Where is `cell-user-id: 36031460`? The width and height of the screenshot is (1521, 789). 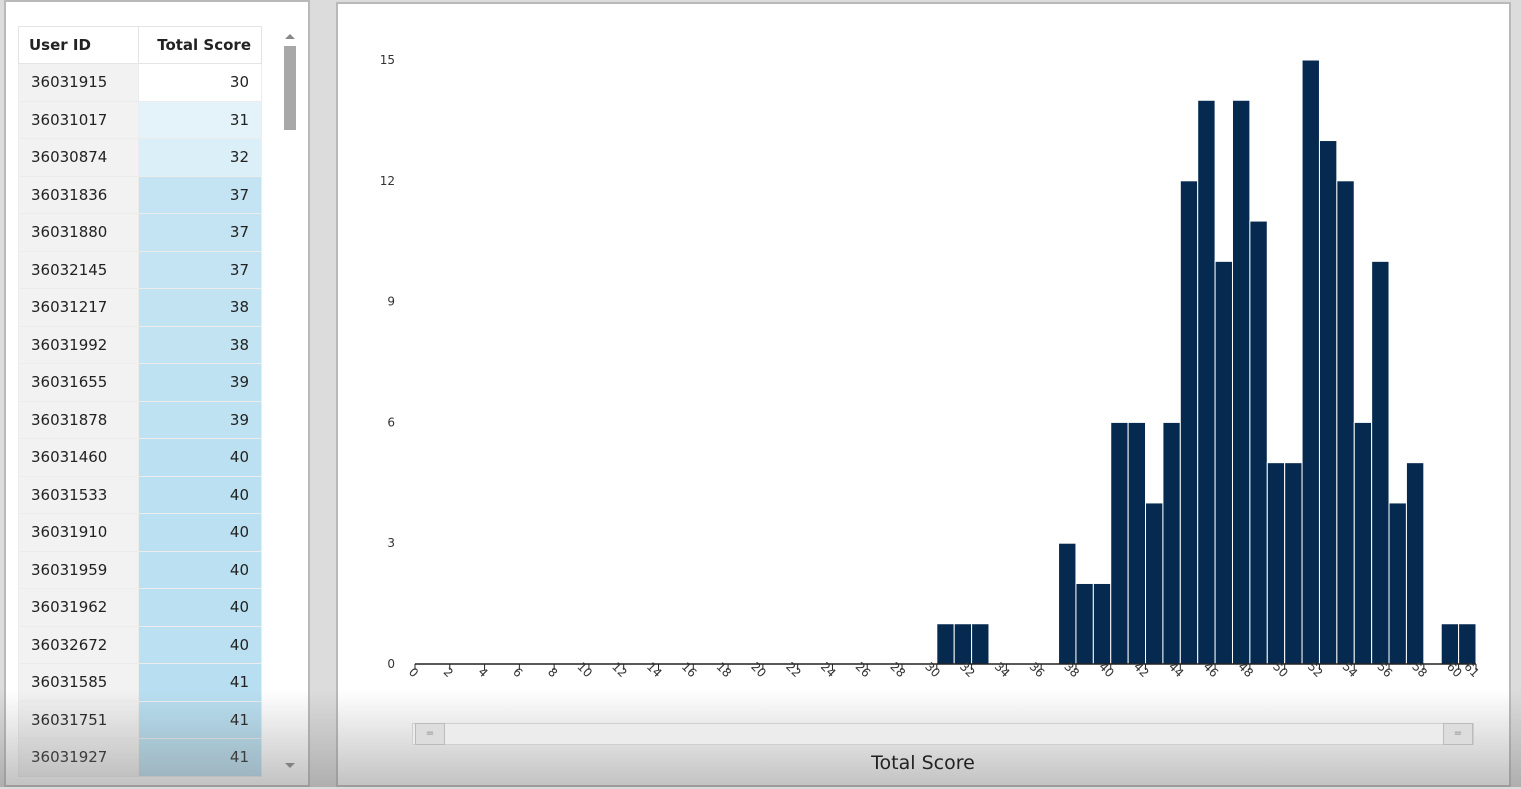 cell-user-id: 36031460 is located at coordinates (79, 457).